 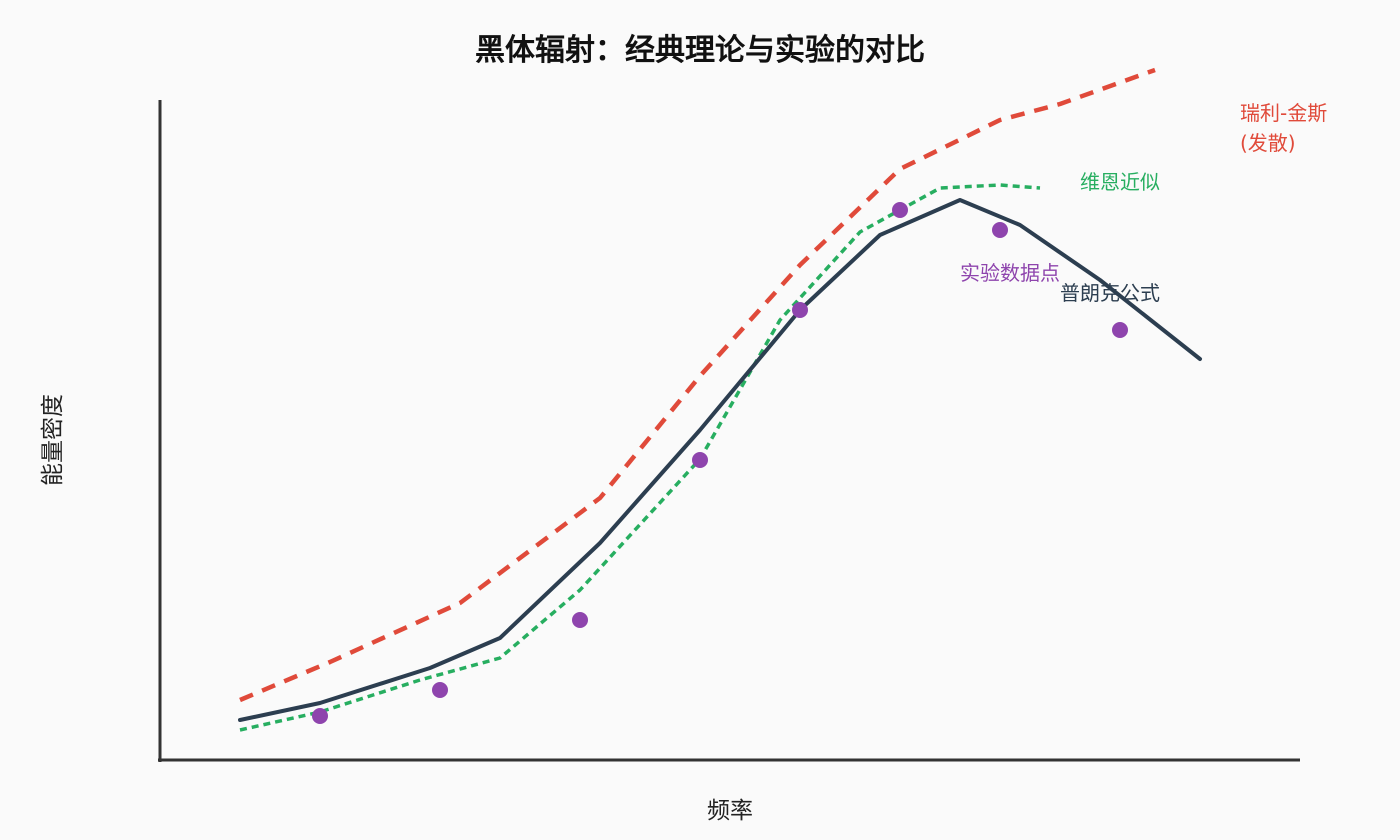 I want to click on wien-label: 维恩近似, so click(x=1120, y=182).